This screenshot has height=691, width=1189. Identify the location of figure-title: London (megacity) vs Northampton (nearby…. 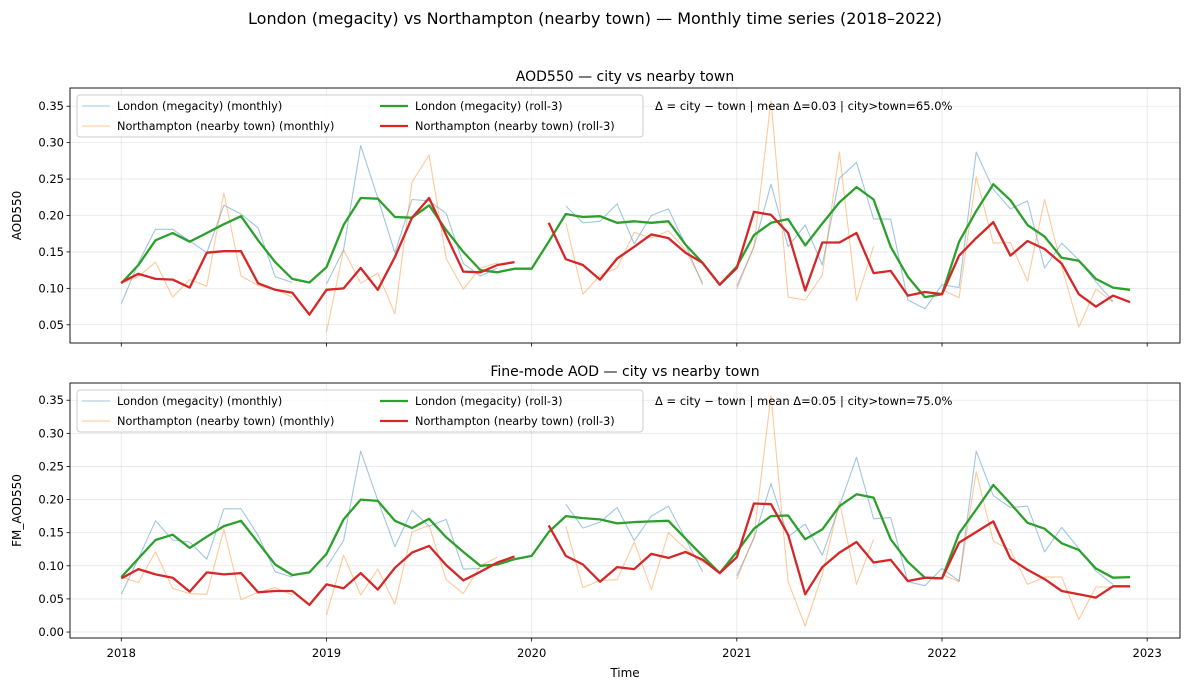
(595, 18).